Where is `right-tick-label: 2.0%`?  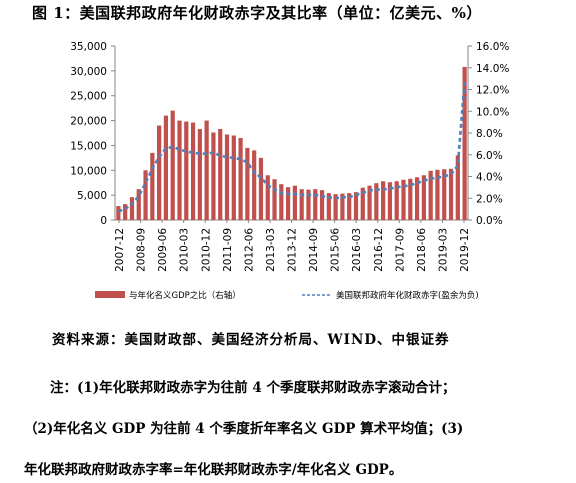 right-tick-label: 2.0% is located at coordinates (489, 199).